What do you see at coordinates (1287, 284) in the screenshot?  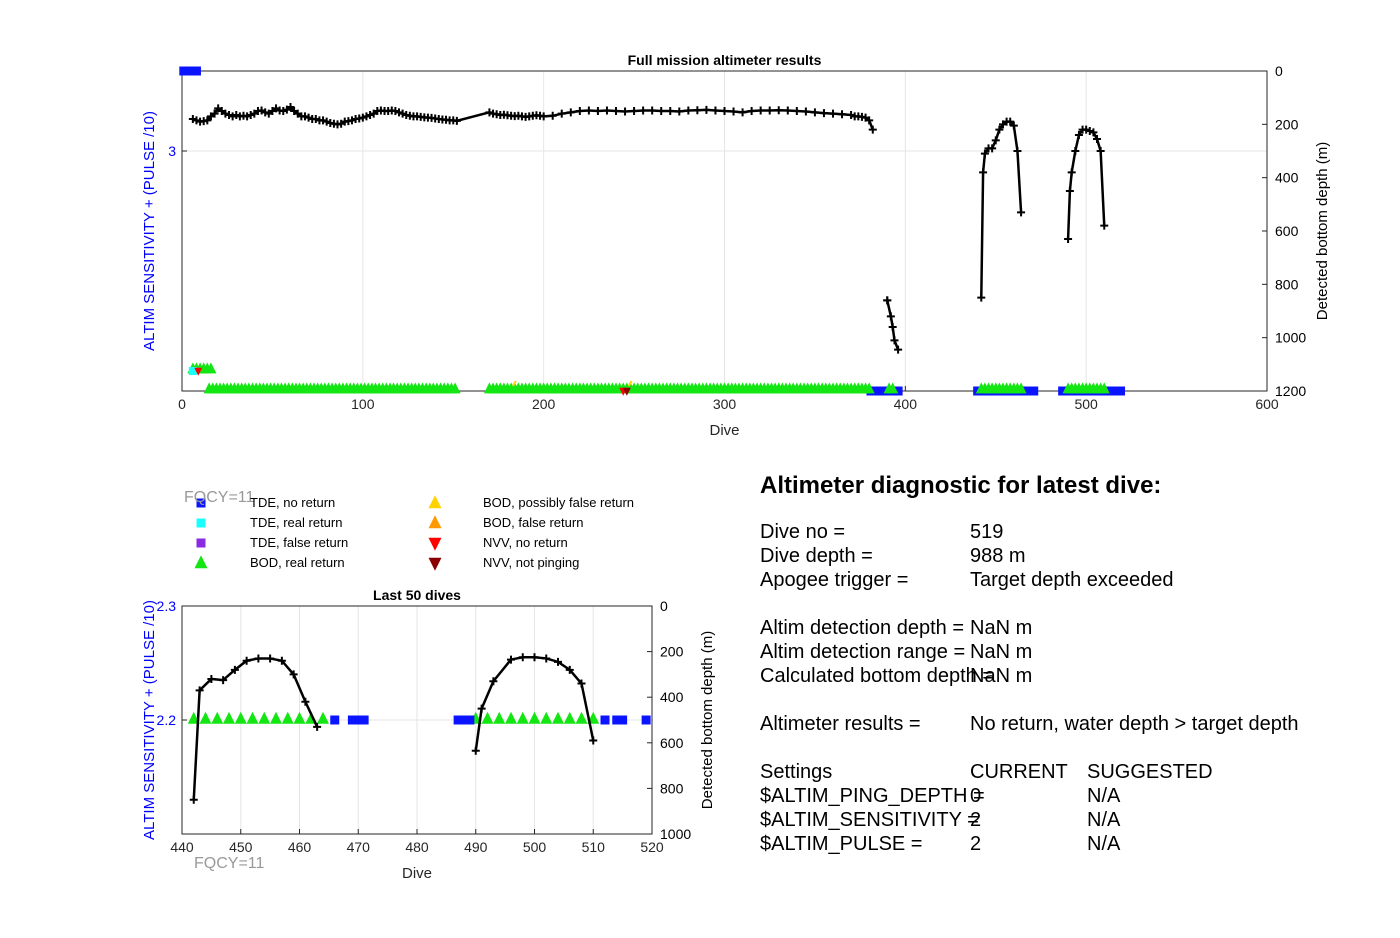 I see `y-right-tick-label: 800` at bounding box center [1287, 284].